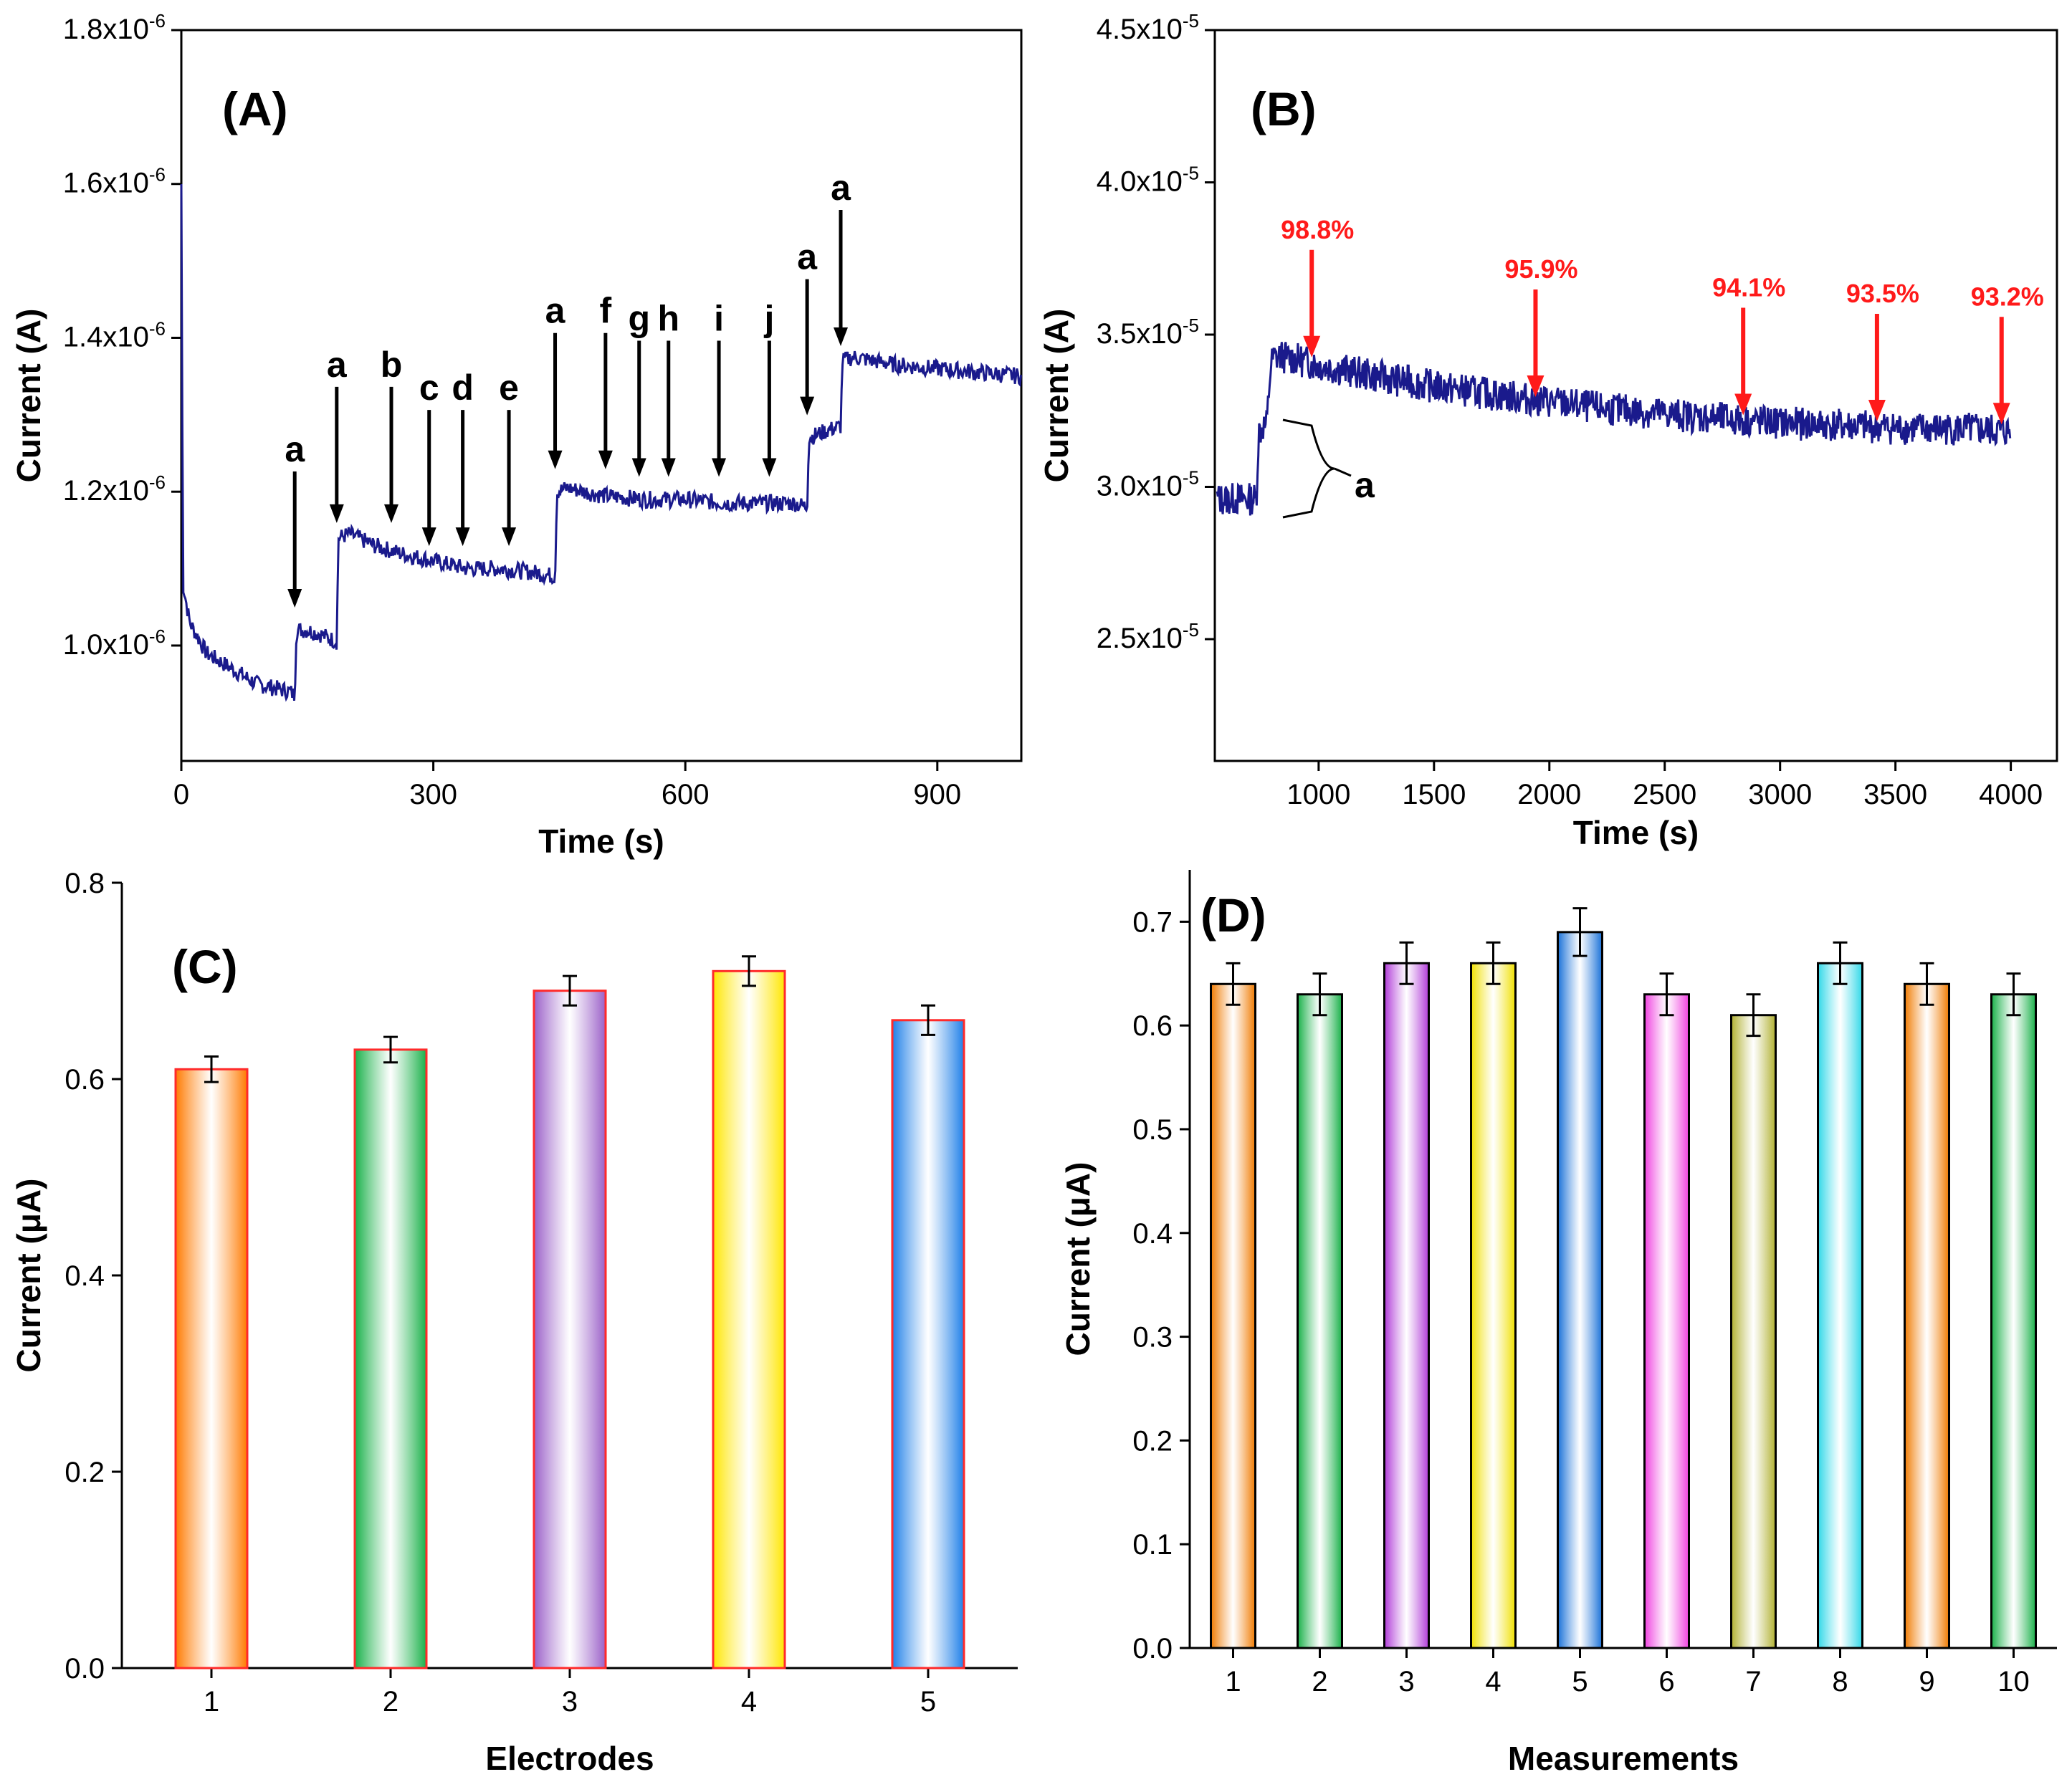 The width and height of the screenshot is (2072, 1787). Describe the element at coordinates (1549, 794) in the screenshot. I see `panel-b-x-tick-label: 2000` at that location.